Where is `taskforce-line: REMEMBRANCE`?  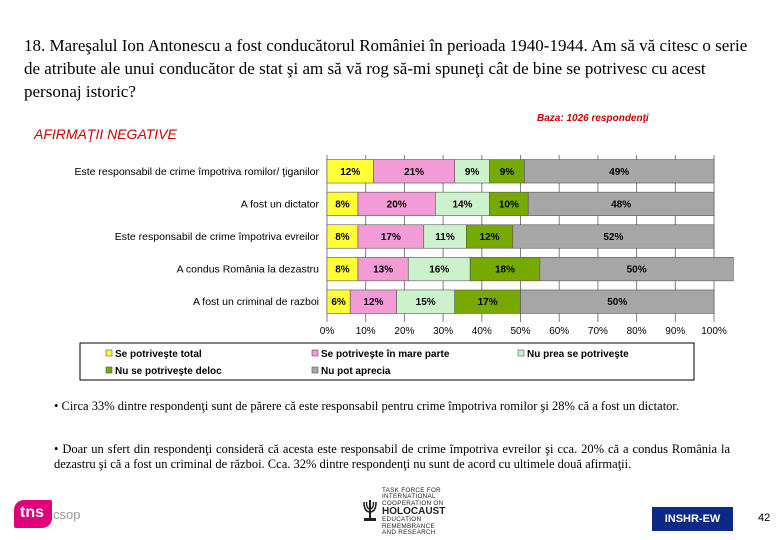
taskforce-line: REMEMBRANCE is located at coordinates (408, 526).